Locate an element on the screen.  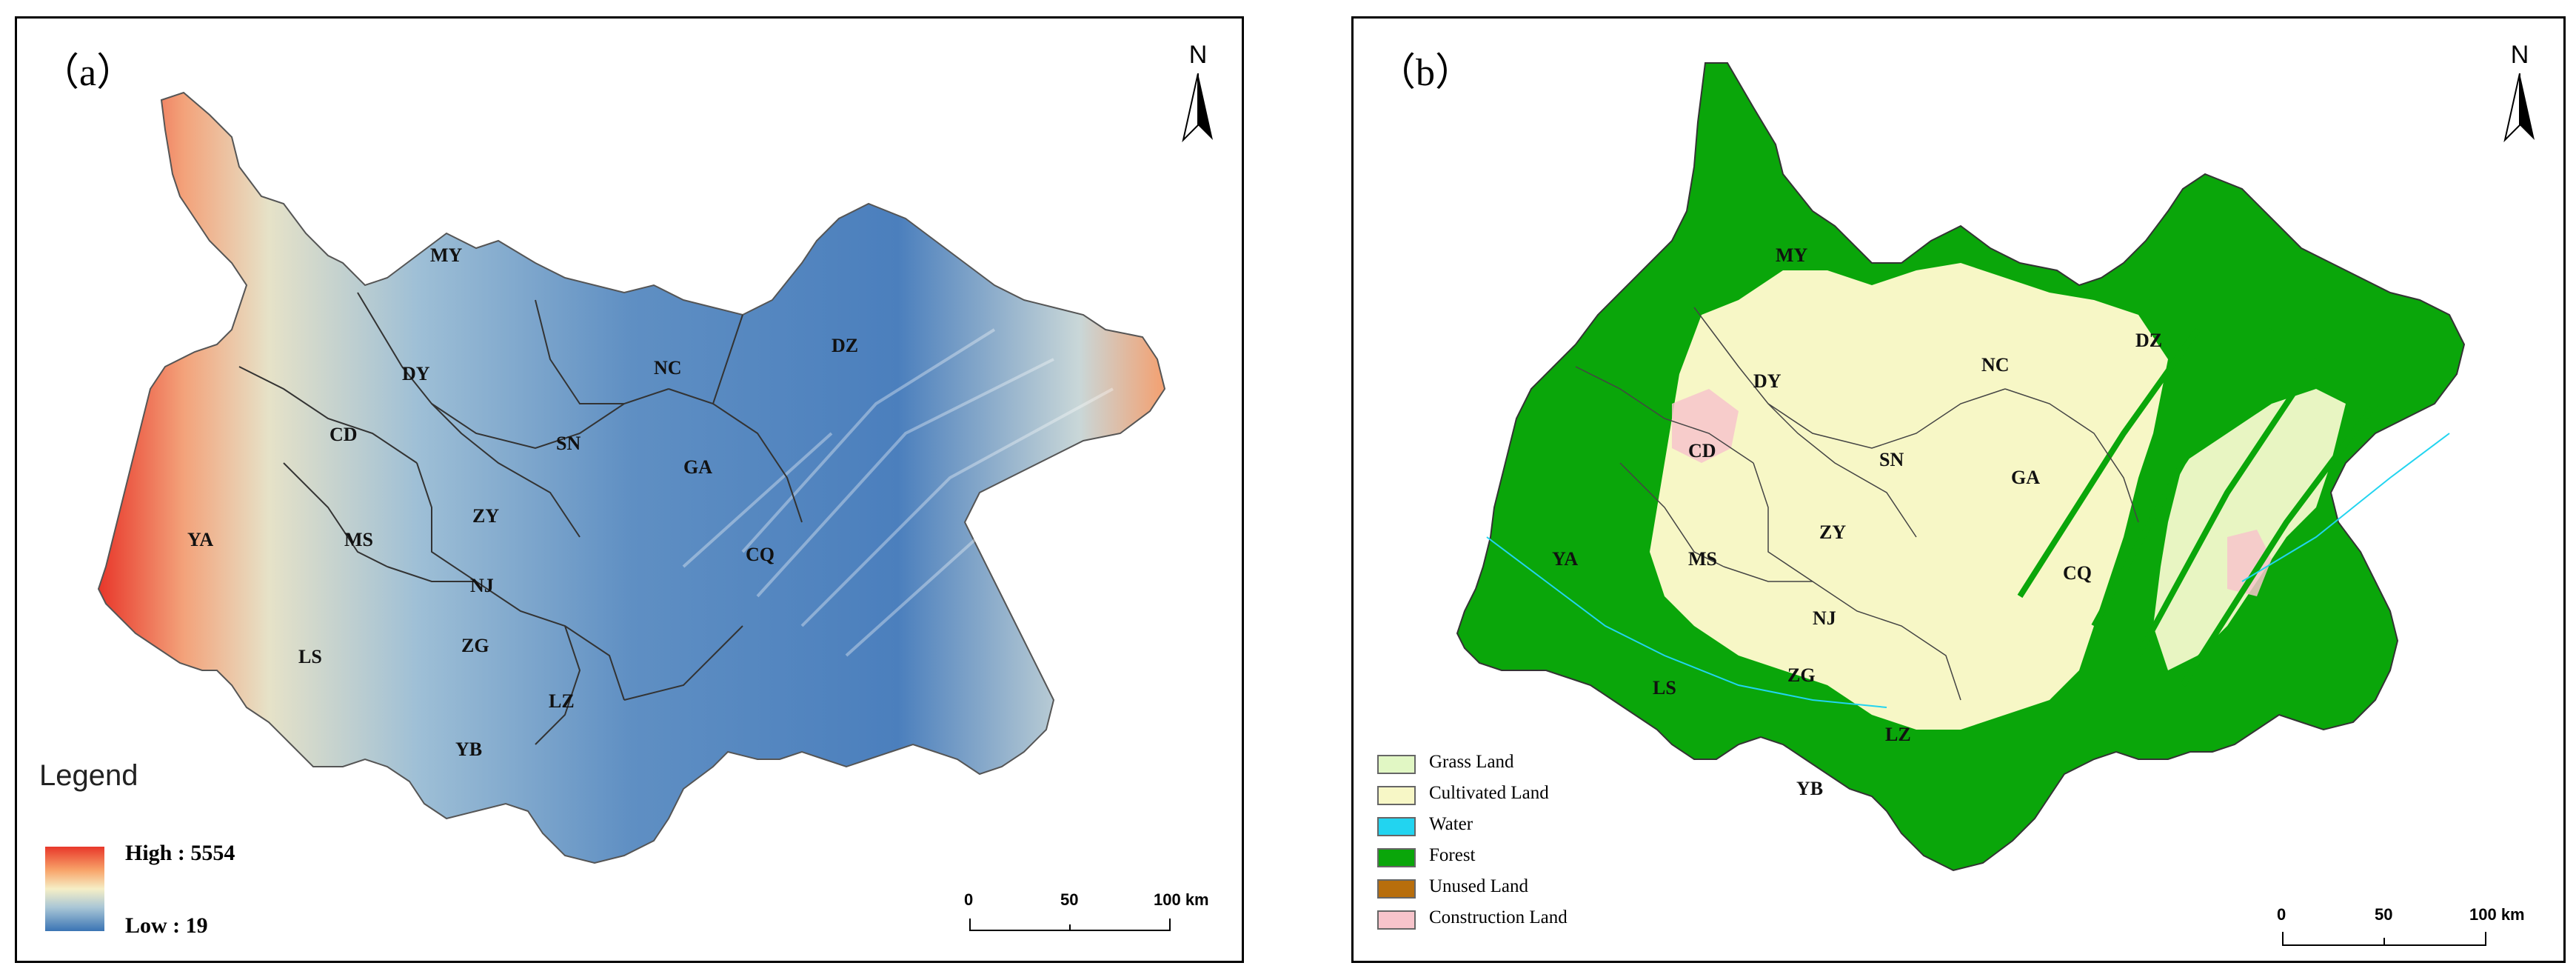
rivers is located at coordinates (1968, 570).